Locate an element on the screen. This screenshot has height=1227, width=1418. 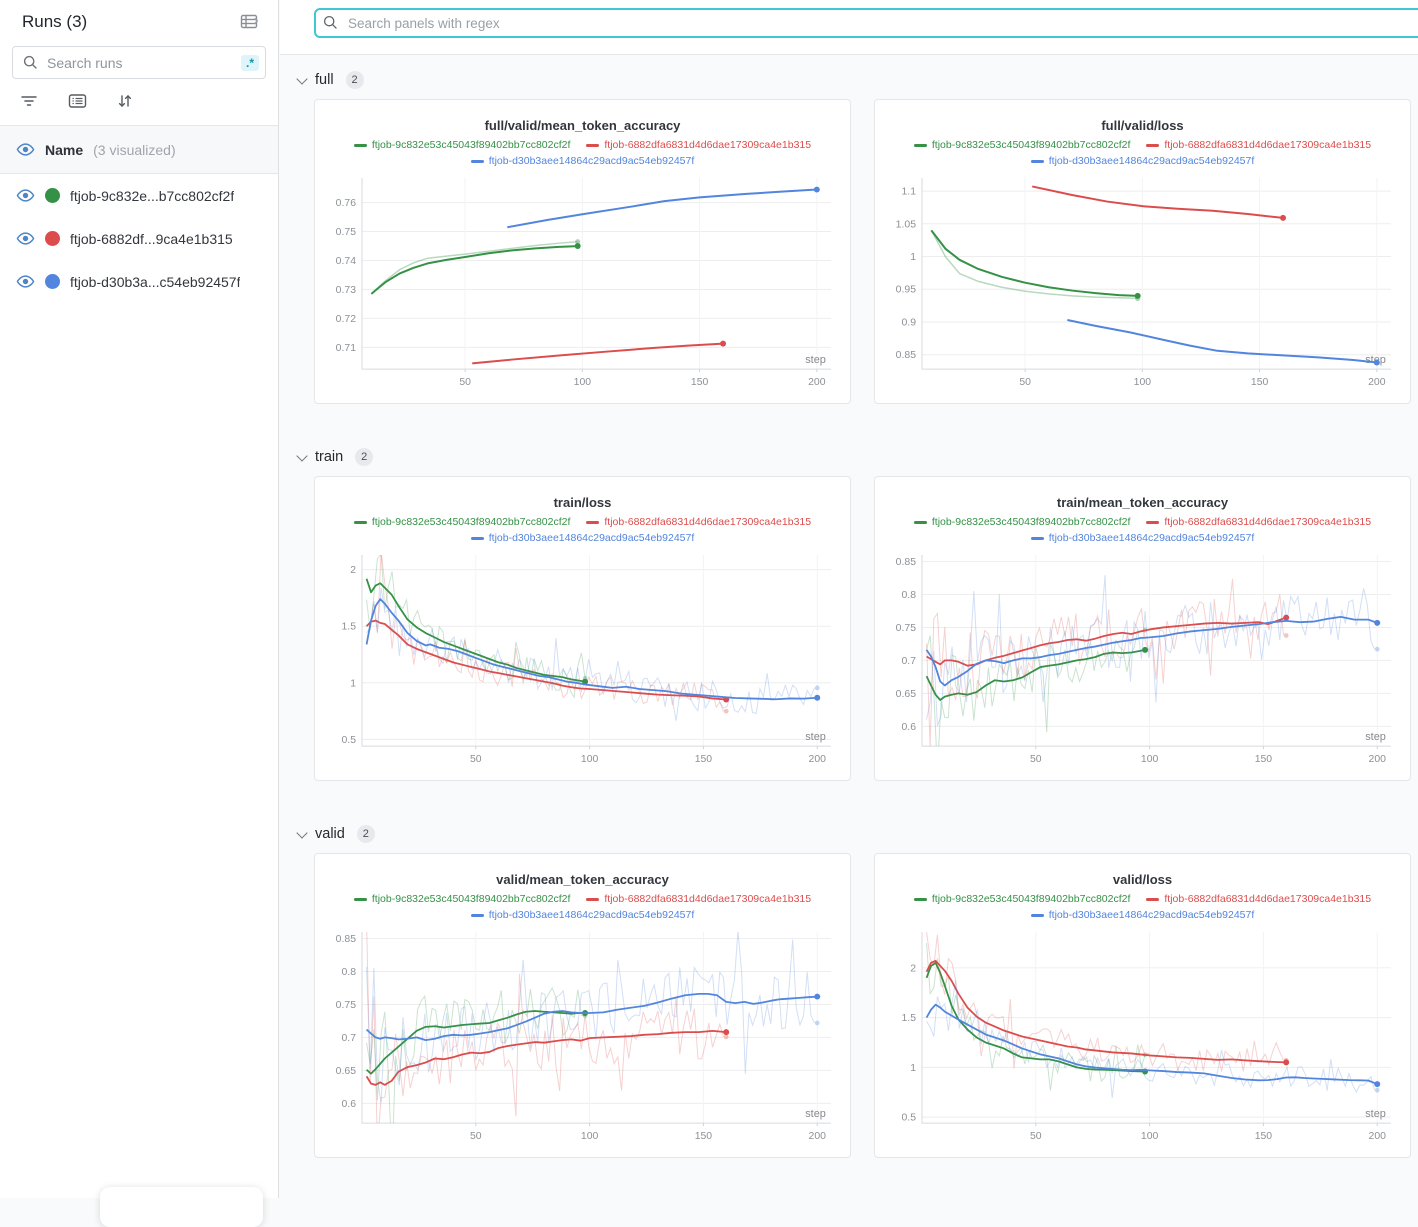
run-row: ftjob-6882df...9ca4e1b315 is located at coordinates (139, 238).